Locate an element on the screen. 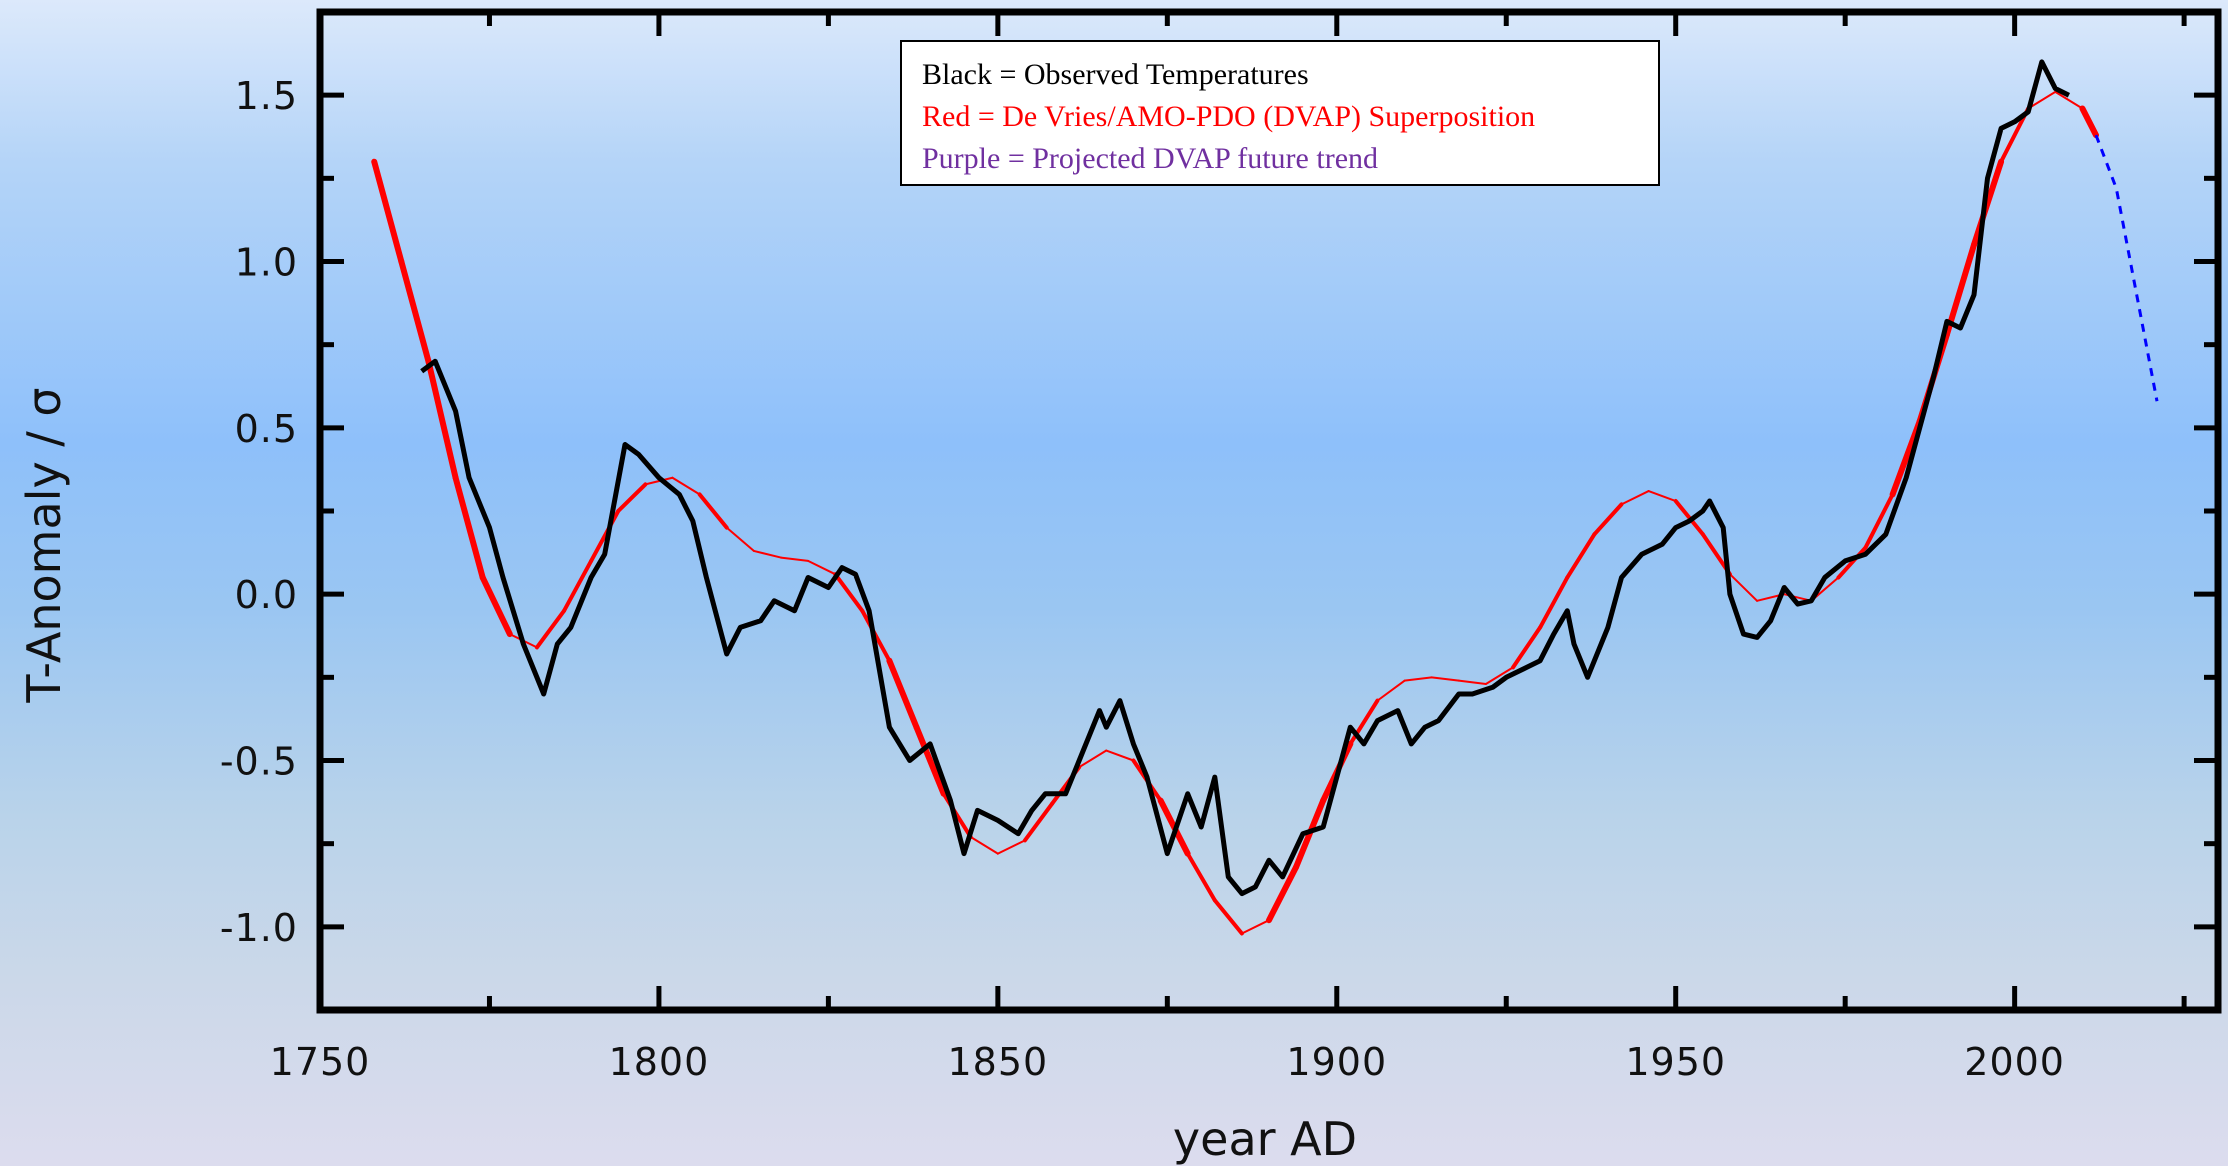 The height and width of the screenshot is (1166, 2228). x-tick-label: 1900 is located at coordinates (1336, 1062).